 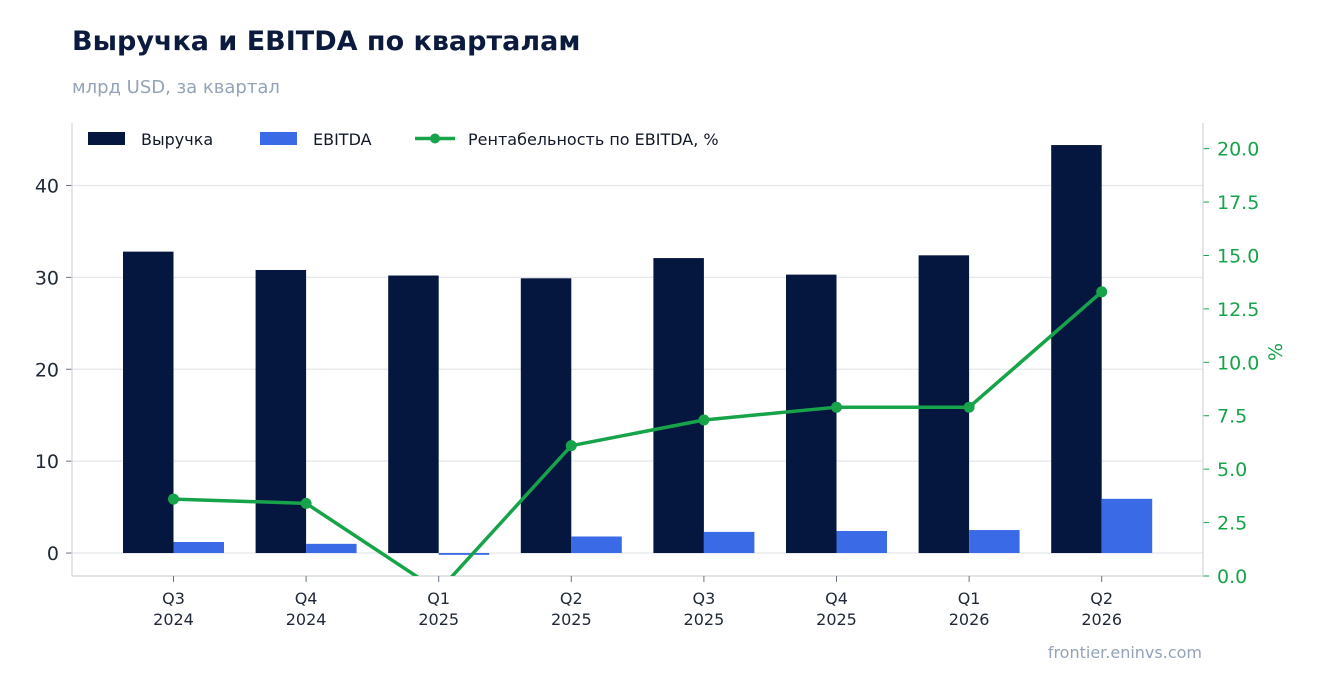 What do you see at coordinates (1124, 652) in the screenshot?
I see `source-watermark: frontier.eninvs.com` at bounding box center [1124, 652].